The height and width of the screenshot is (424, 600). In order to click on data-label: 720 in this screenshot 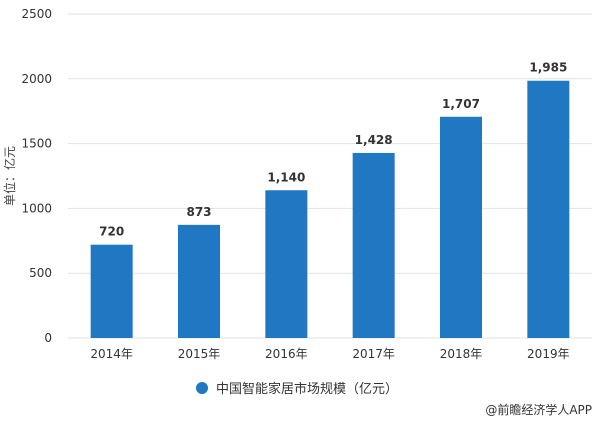, I will do `click(111, 232)`.